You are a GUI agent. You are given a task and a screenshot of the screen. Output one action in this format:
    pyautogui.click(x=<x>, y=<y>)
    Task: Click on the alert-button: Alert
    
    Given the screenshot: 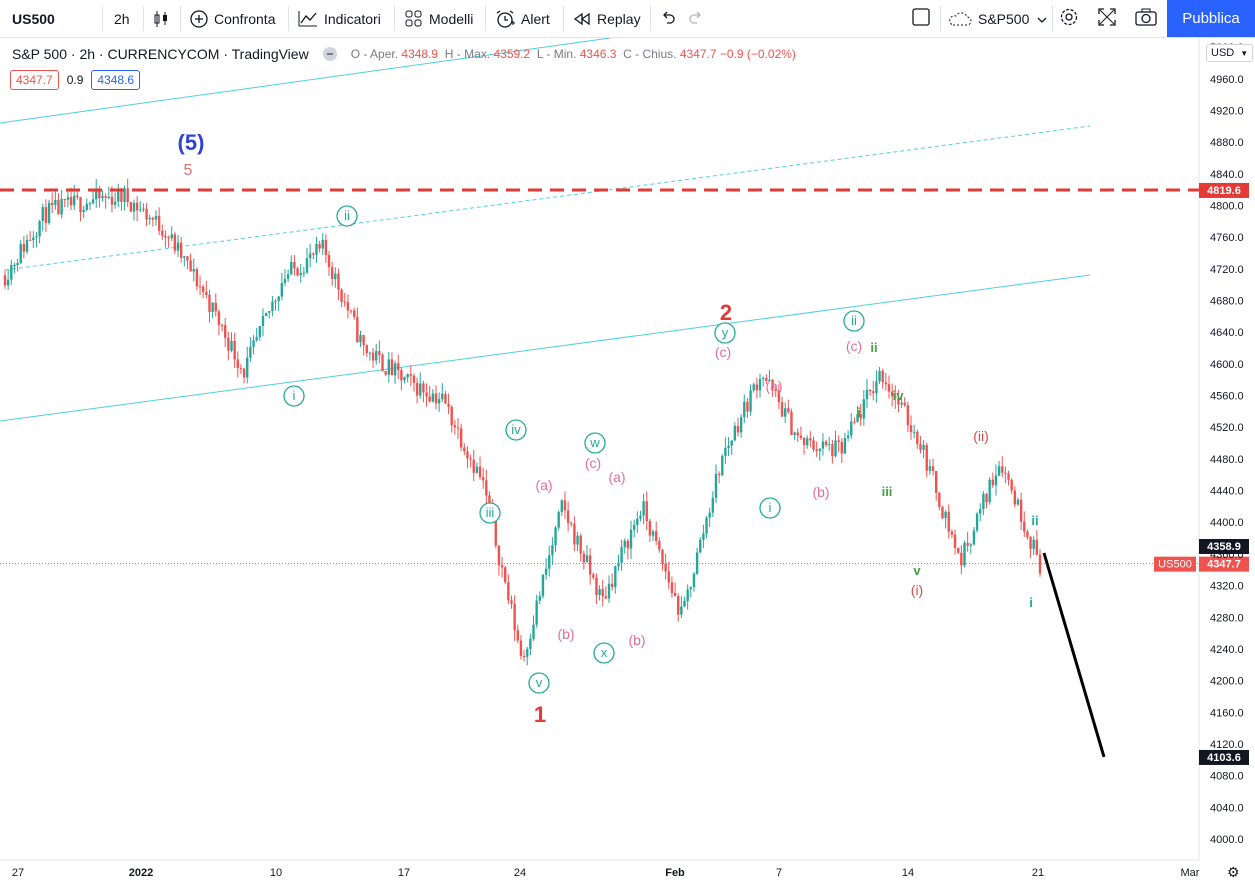 What is the action you would take?
    pyautogui.click(x=522, y=18)
    